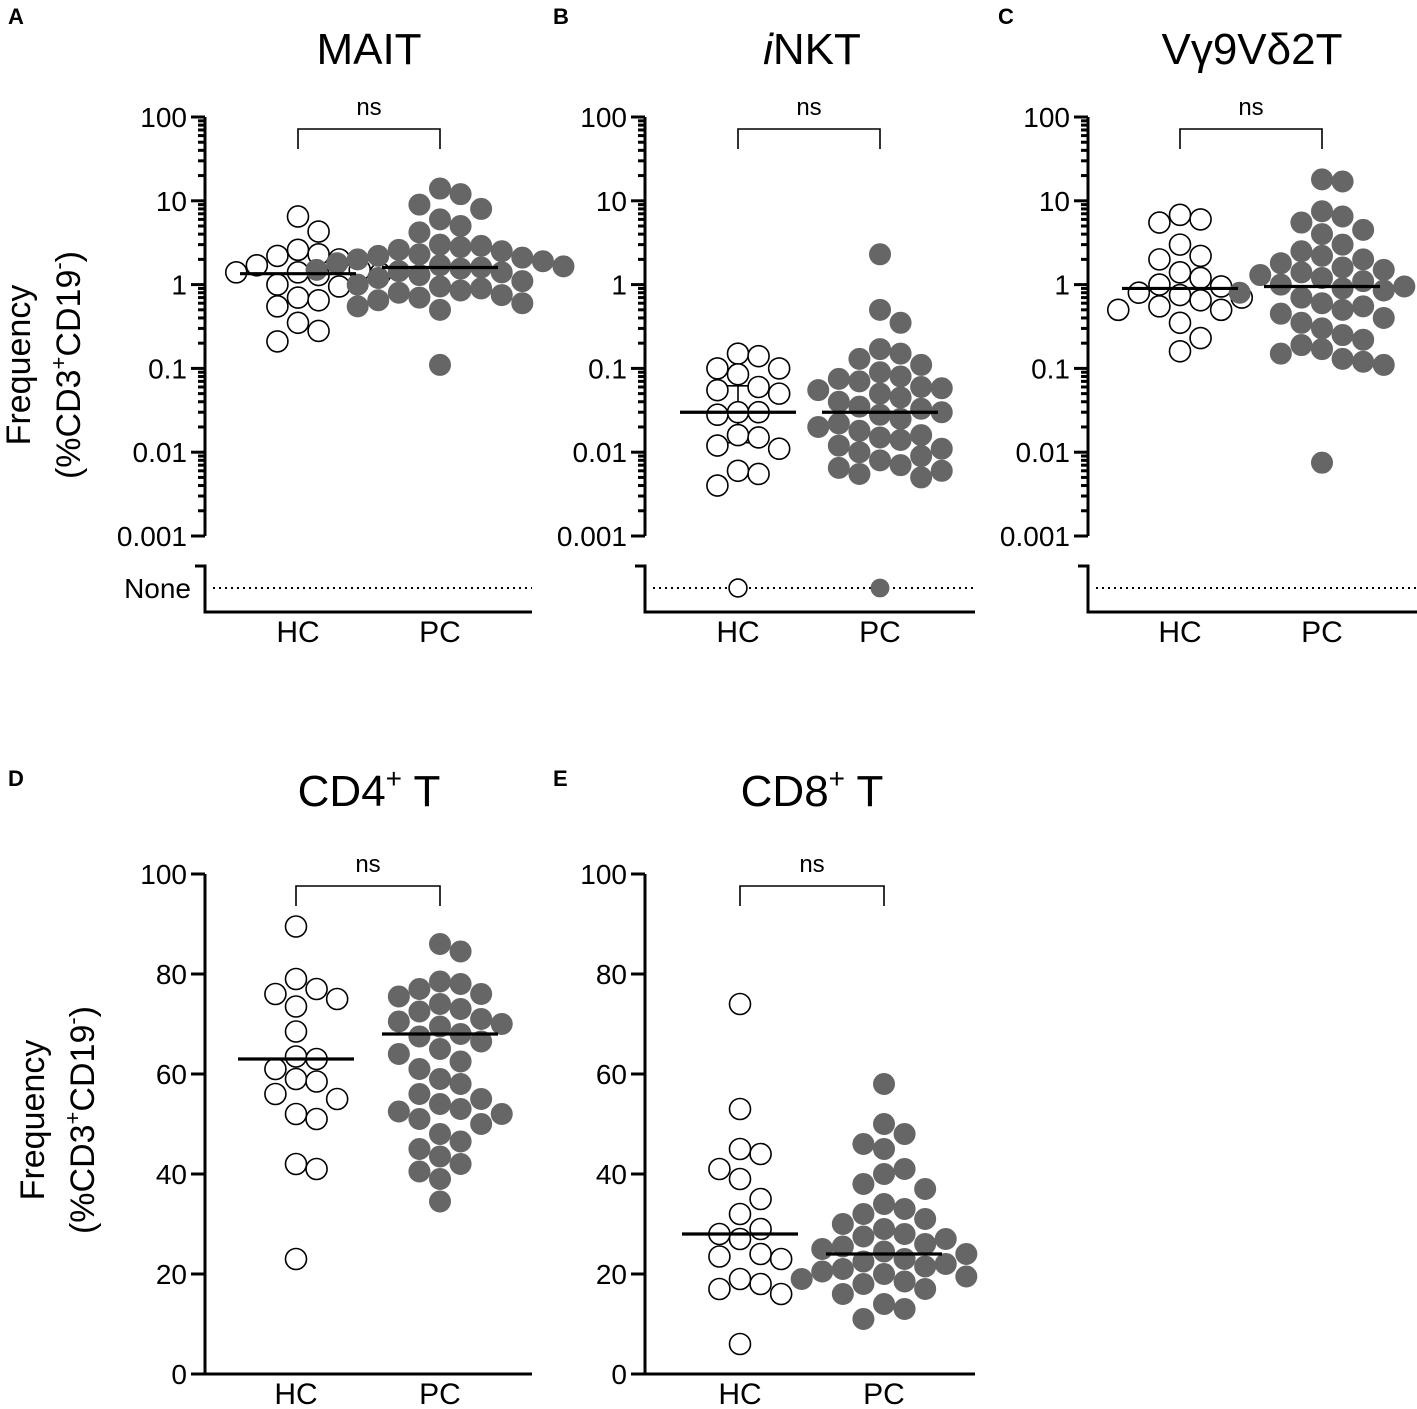  Describe the element at coordinates (394, 778) in the screenshot. I see `panel-title-sup: +` at that location.